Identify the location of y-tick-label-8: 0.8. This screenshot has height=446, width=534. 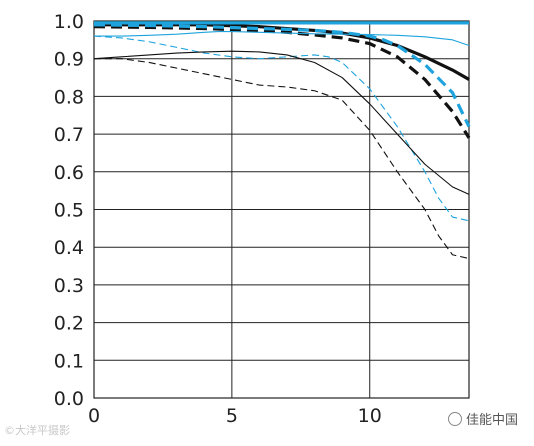
(69, 97).